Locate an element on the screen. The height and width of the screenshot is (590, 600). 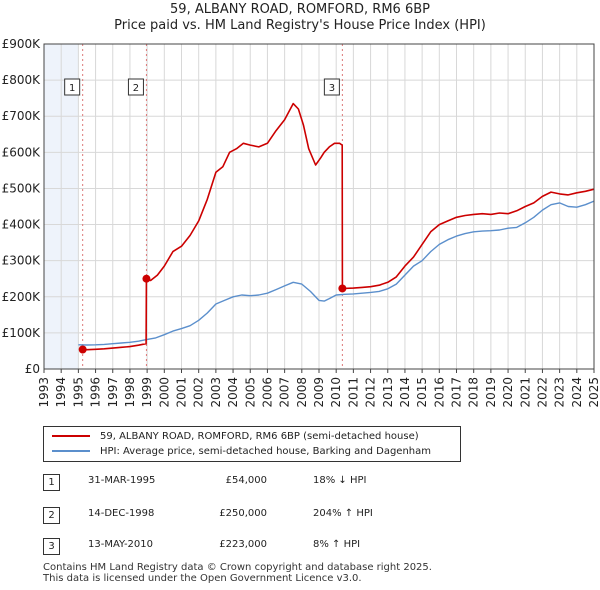
x-tick-label: 2012 is located at coordinates (371, 392).